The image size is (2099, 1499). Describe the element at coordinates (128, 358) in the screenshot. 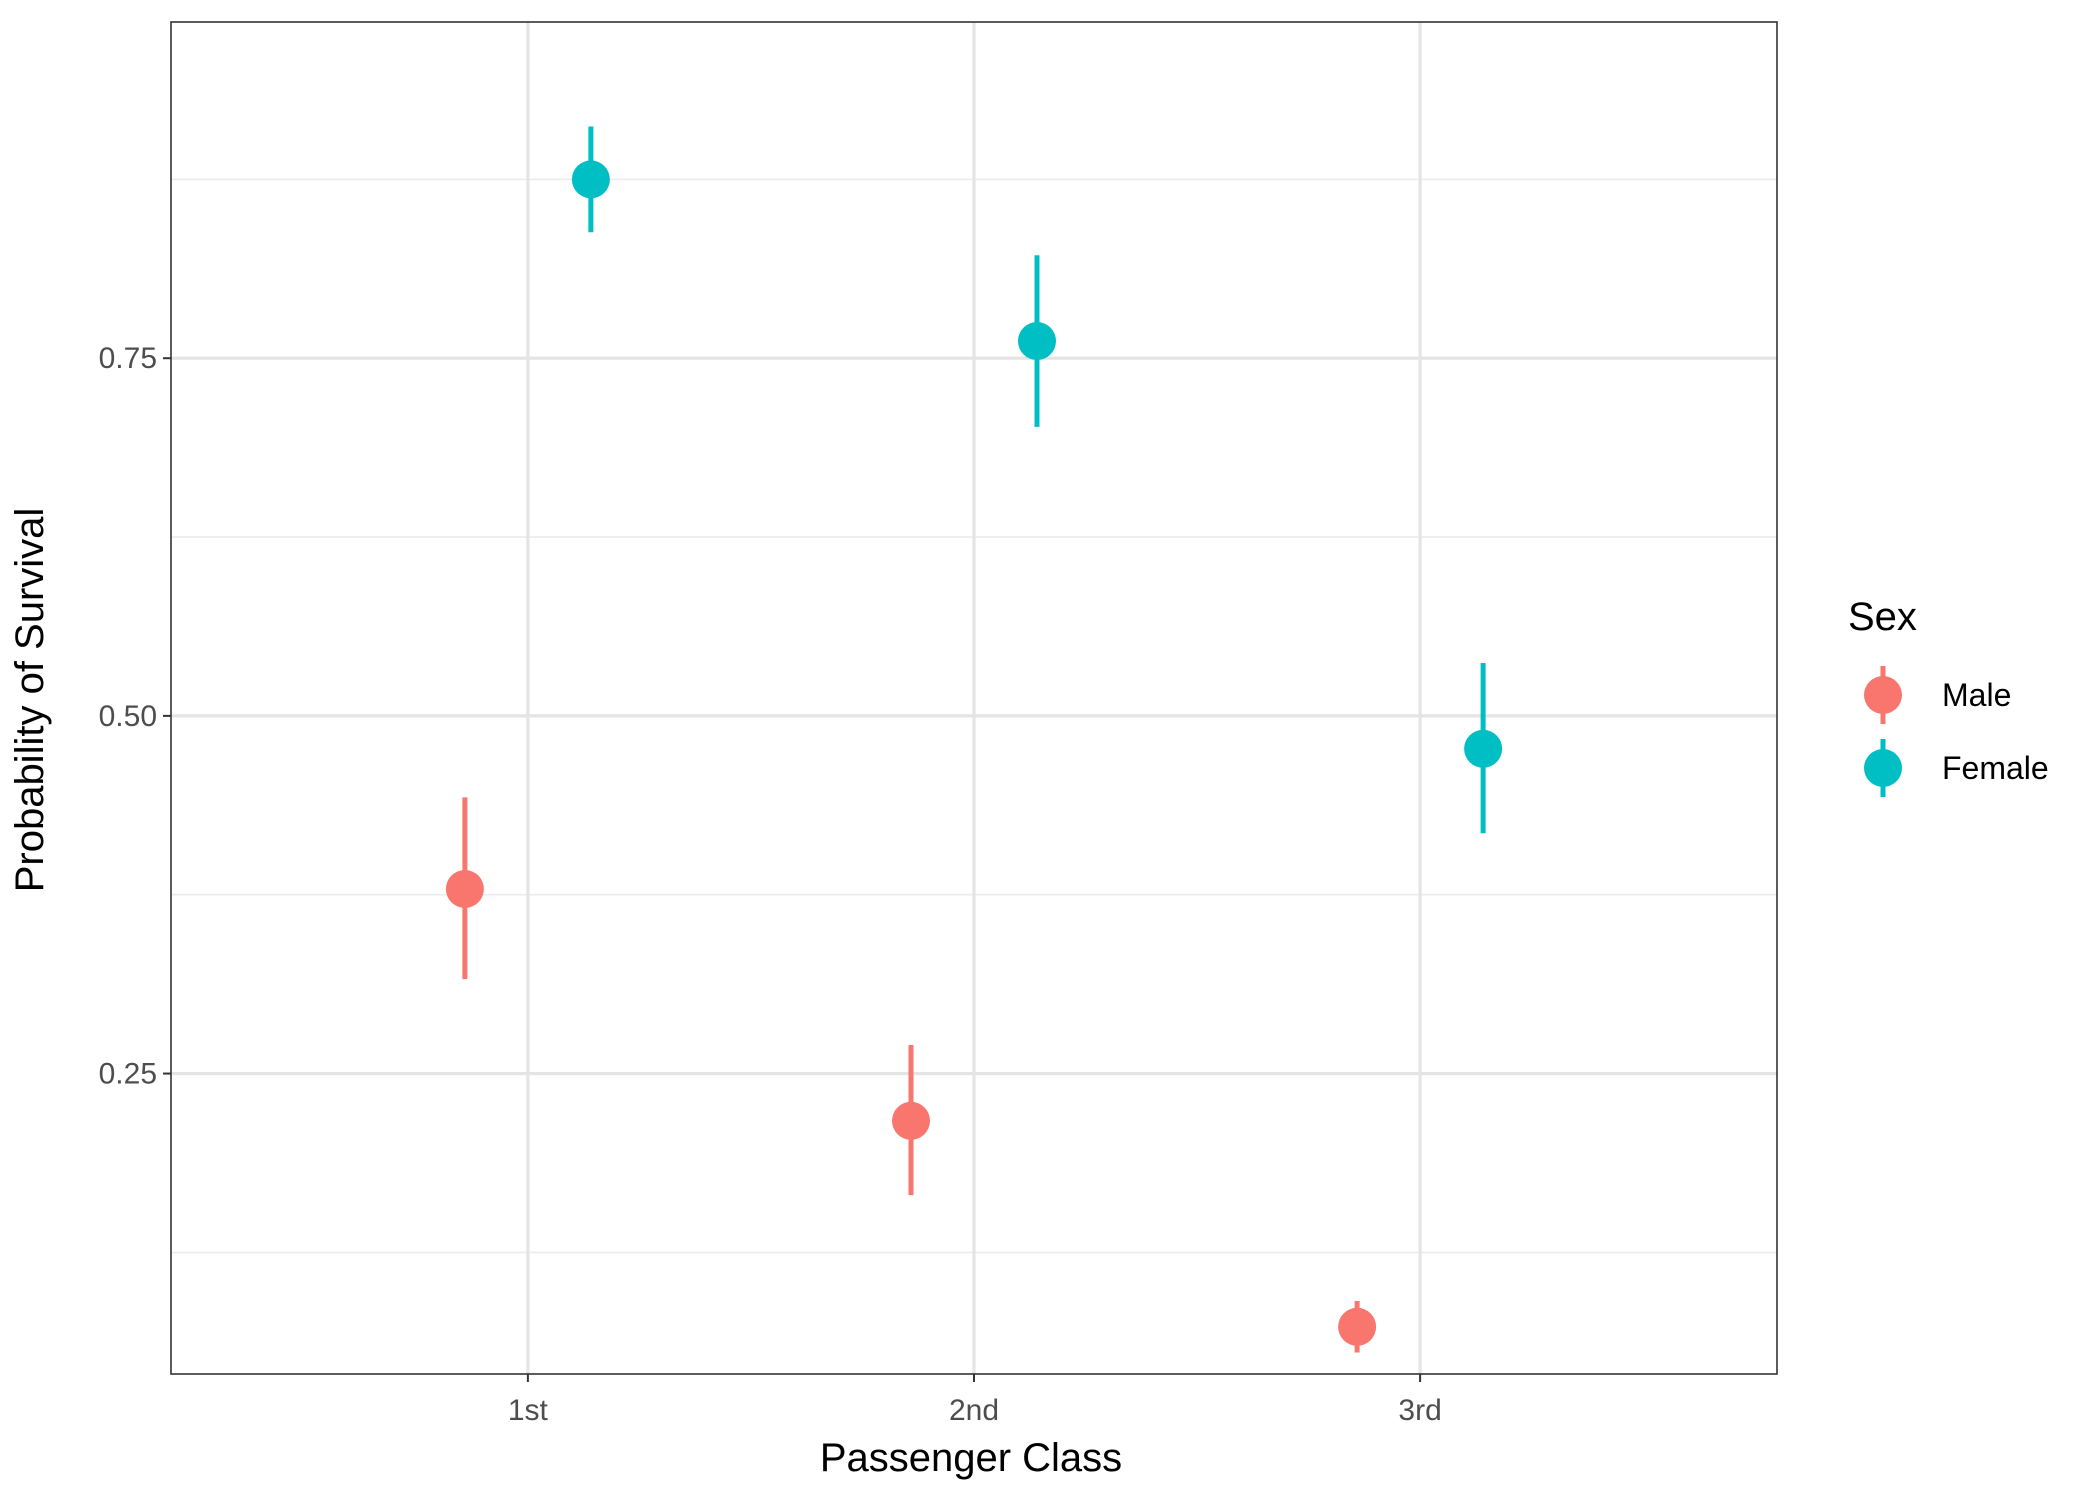

I see `y-tick-label: 0.75` at that location.